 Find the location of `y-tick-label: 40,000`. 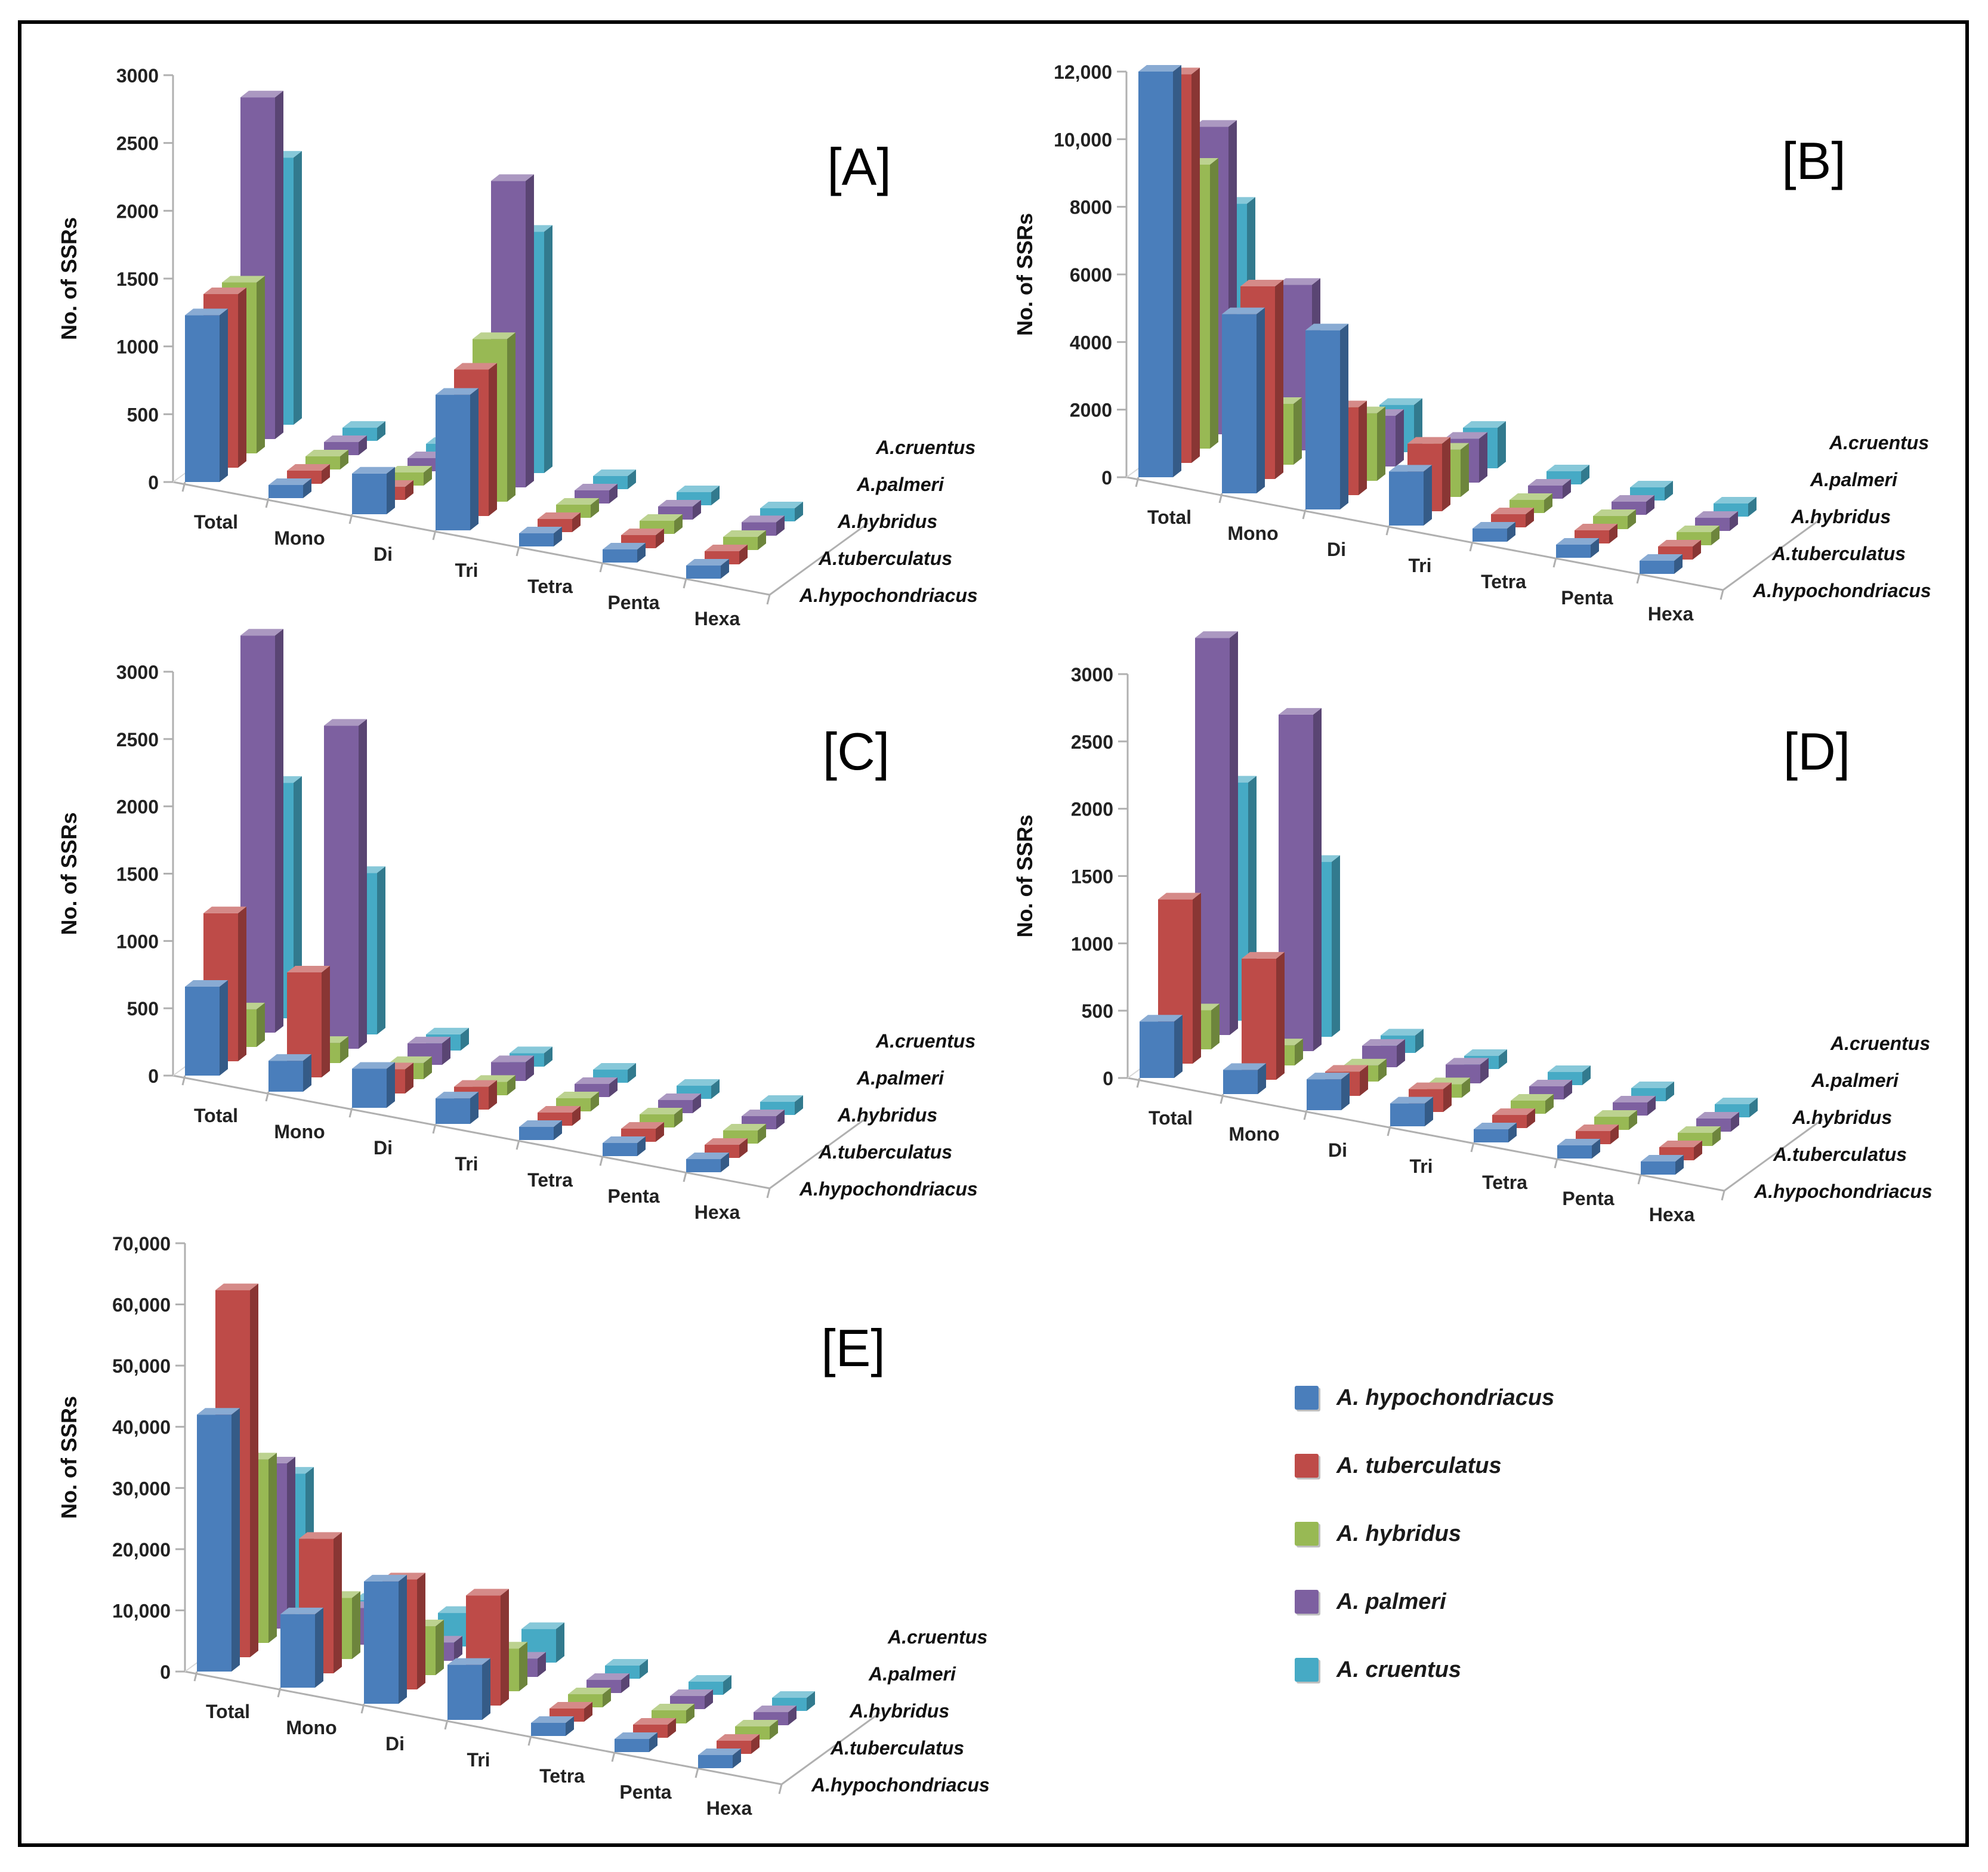

y-tick-label: 40,000 is located at coordinates (141, 1428).